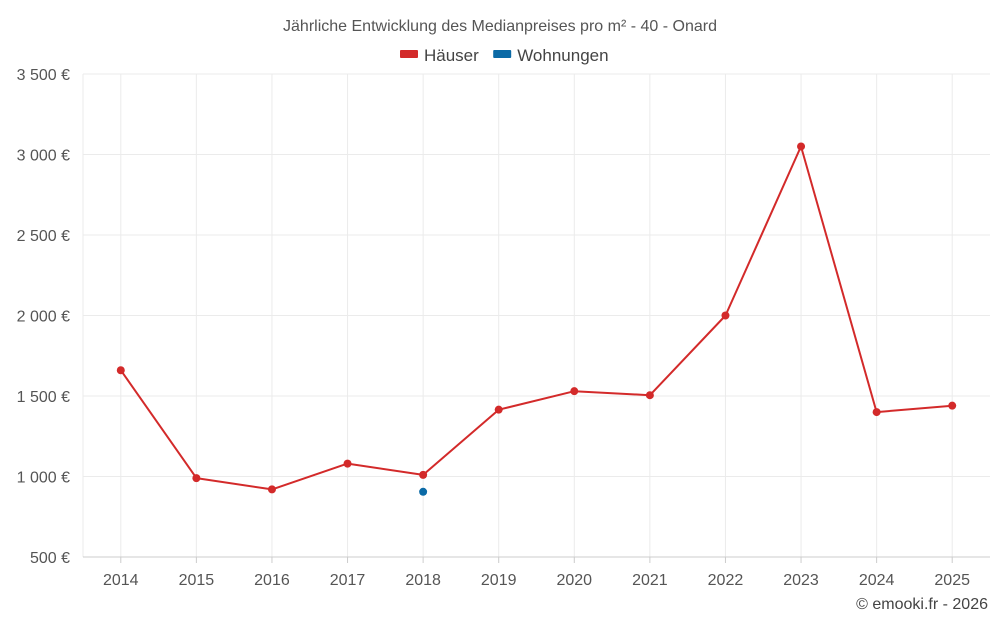 The height and width of the screenshot is (625, 1000). Describe the element at coordinates (50, 558) in the screenshot. I see `y-tick-label: 500 €` at that location.